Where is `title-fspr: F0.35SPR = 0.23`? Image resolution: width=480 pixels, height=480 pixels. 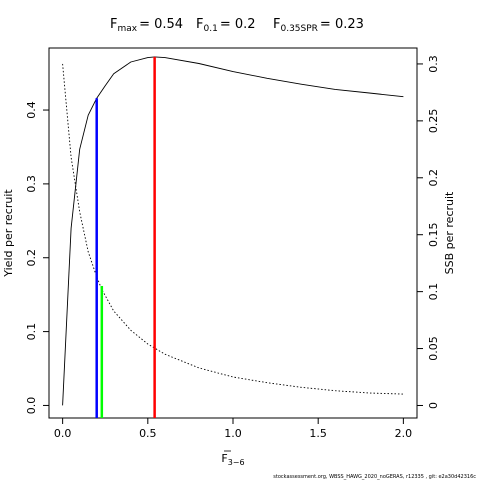
title-fspr: F0.35SPR = 0.23 is located at coordinates (318, 25).